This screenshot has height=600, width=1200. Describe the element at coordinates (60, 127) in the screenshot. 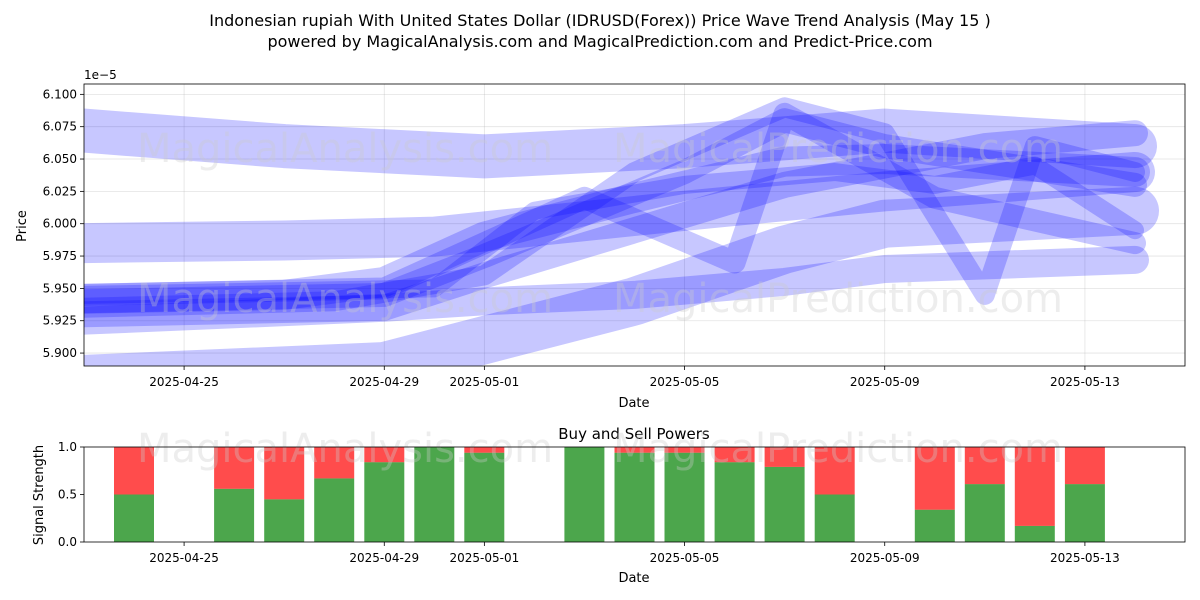

I see `price-y-tick-label: 6.075` at that location.